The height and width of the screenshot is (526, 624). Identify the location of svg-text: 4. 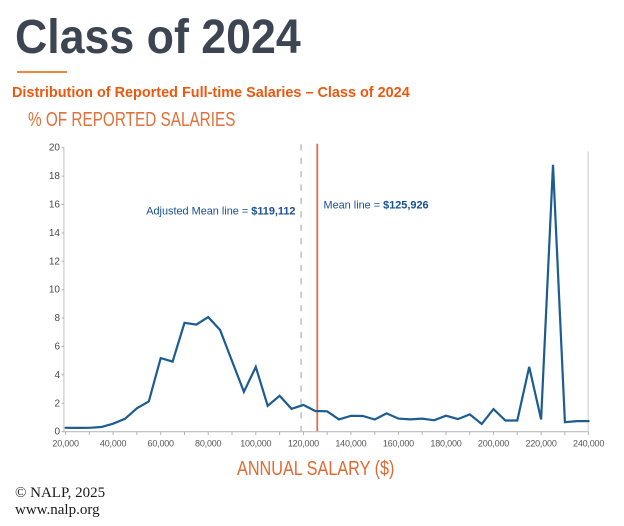
(57, 375).